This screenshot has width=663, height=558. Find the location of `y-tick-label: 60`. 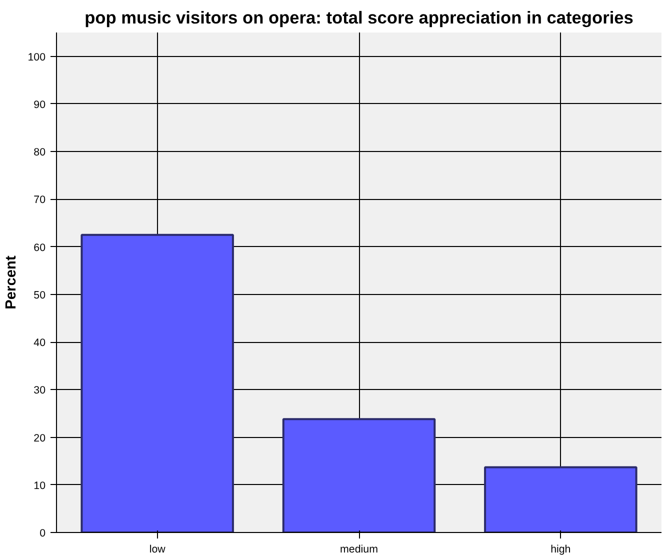

y-tick-label: 60 is located at coordinates (40, 248).